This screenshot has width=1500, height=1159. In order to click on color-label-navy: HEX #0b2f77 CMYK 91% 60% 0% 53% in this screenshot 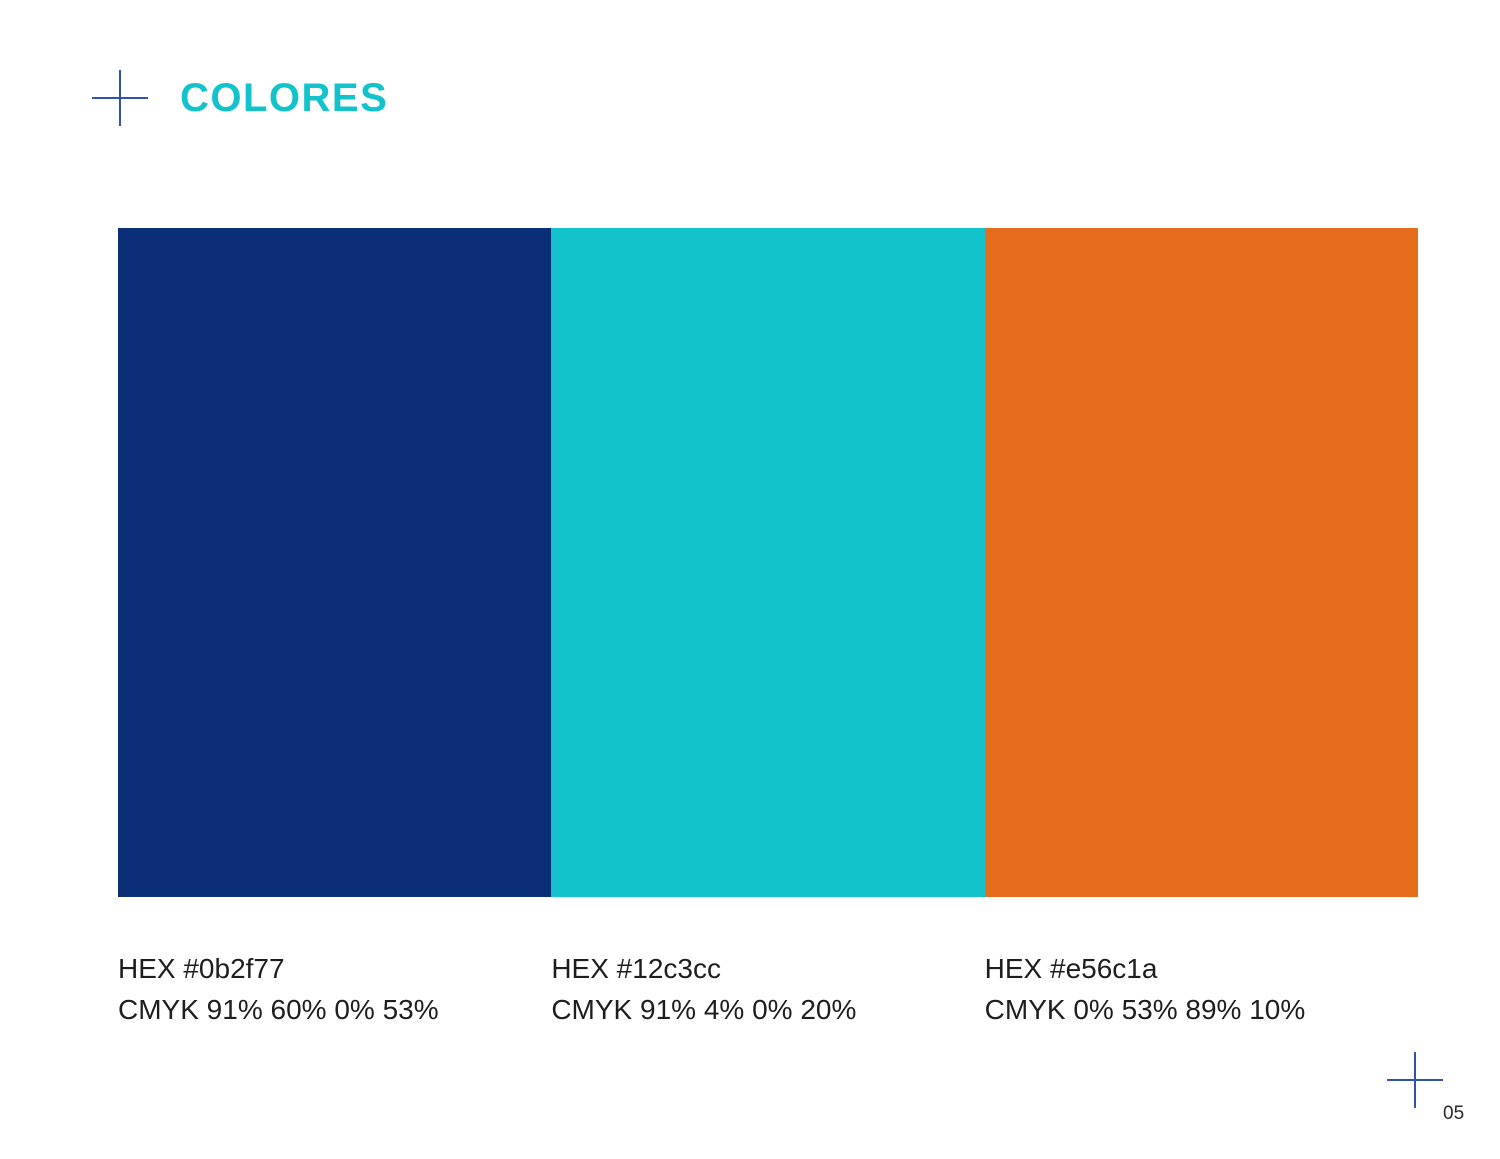, I will do `click(334, 989)`.